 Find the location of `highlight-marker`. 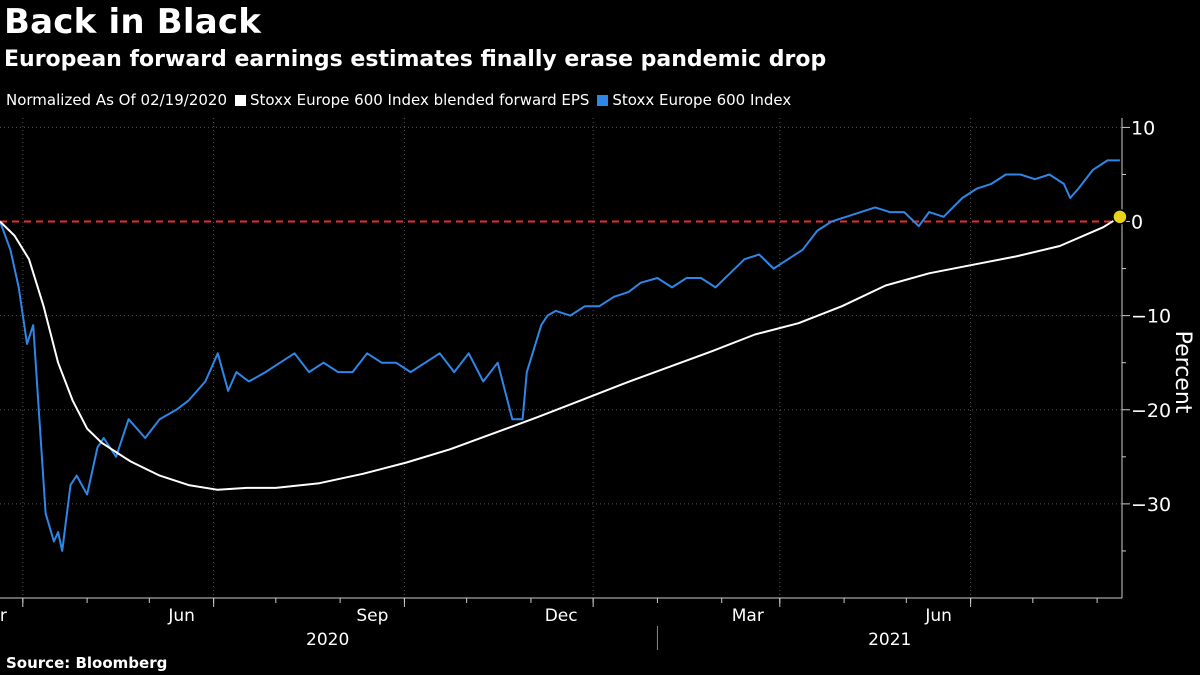

highlight-marker is located at coordinates (1120, 217).